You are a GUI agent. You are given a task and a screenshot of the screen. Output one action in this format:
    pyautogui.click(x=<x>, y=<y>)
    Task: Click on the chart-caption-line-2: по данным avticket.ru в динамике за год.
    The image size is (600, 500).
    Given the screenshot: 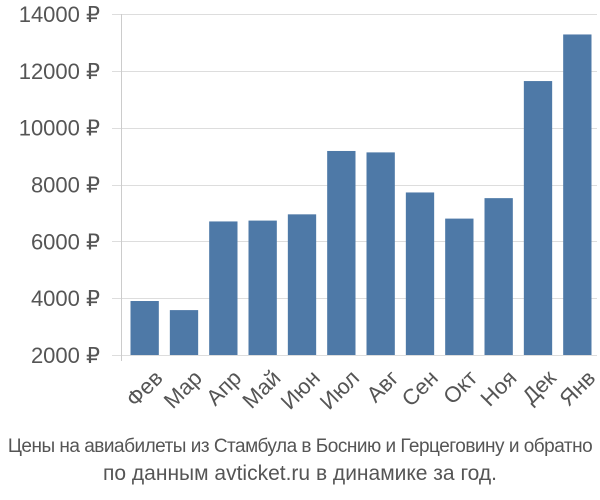 What is the action you would take?
    pyautogui.click(x=300, y=473)
    